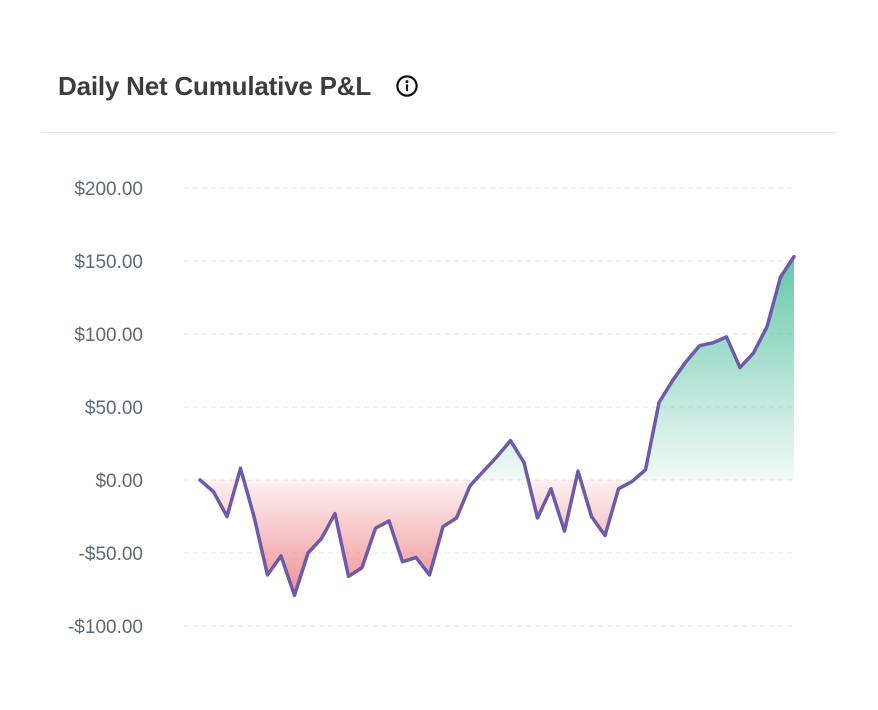  What do you see at coordinates (407, 86) in the screenshot?
I see `info-circle-icon` at bounding box center [407, 86].